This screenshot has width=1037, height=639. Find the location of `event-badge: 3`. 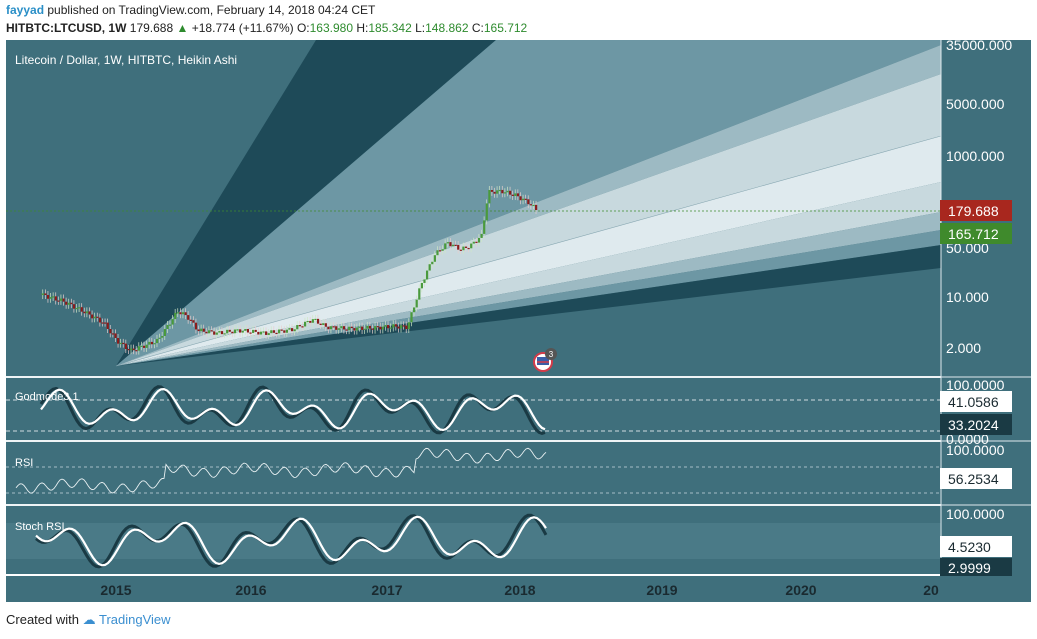

event-badge: 3 is located at coordinates (545, 360).